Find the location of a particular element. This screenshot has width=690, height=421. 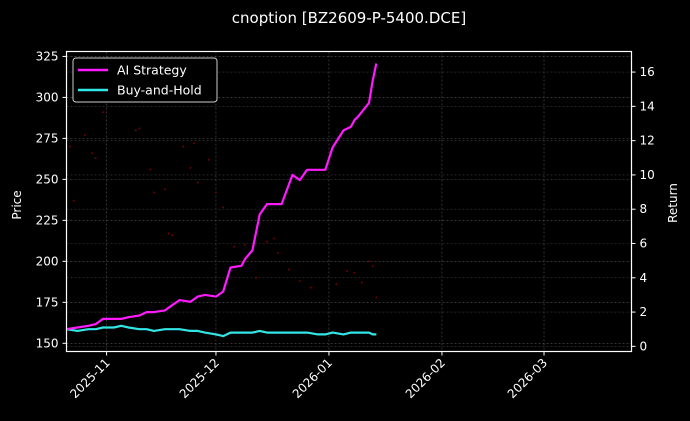

left-axis: 150 175 200 225 250 275 300 325 is located at coordinates (51, 199).